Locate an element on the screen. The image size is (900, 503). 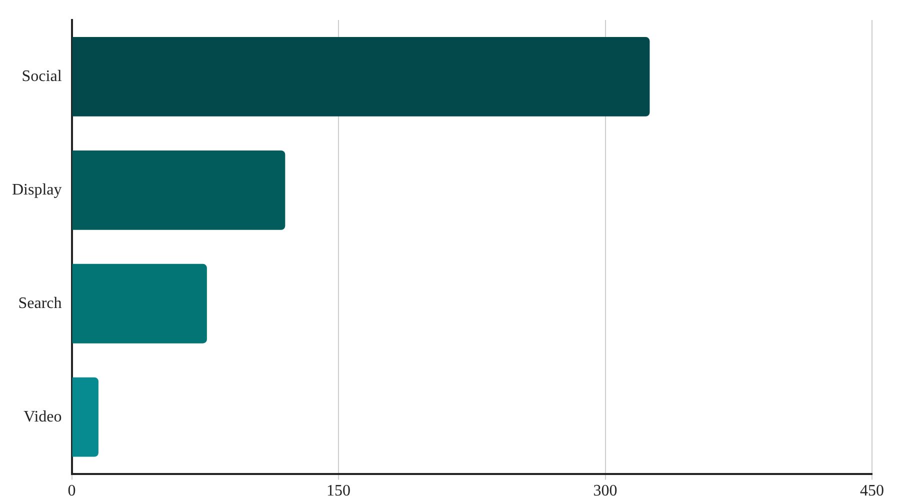
y-tick-label: Video is located at coordinates (43, 417).